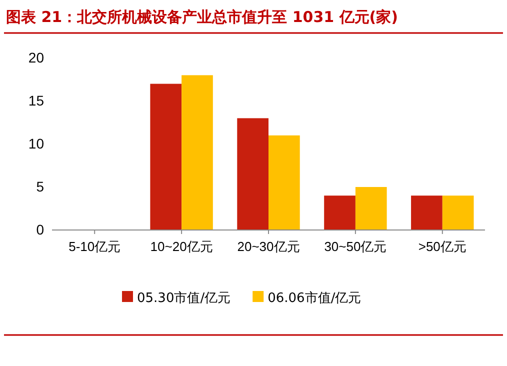  I want to click on y-tick-label: 15, so click(36, 100).